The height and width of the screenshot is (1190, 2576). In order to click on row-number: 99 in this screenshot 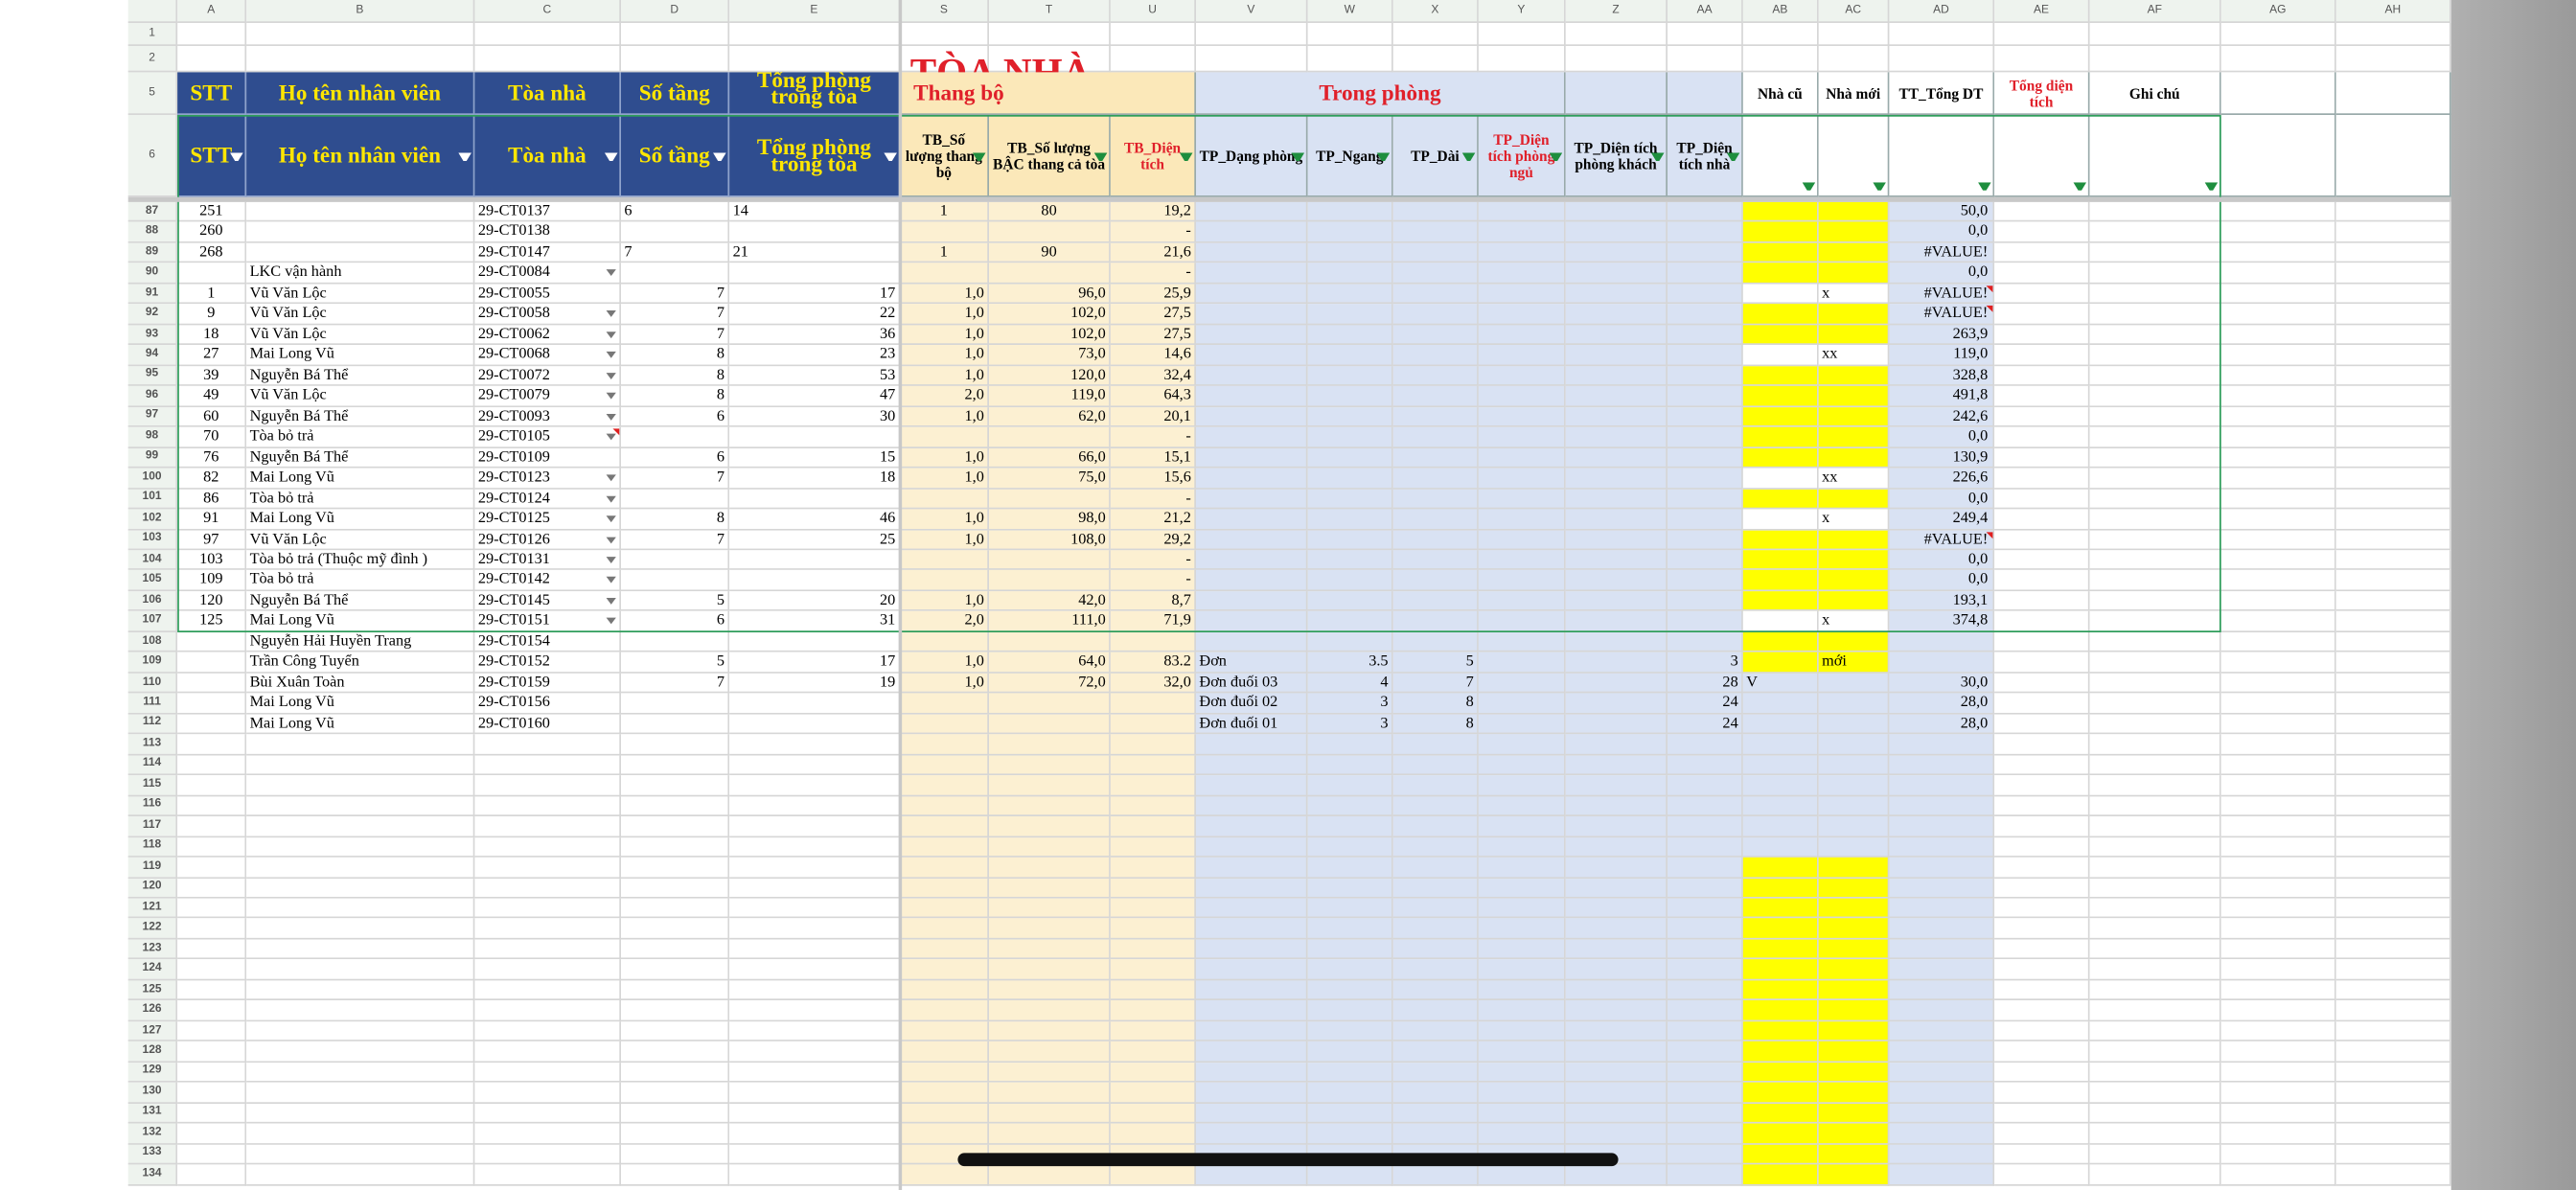, I will do `click(152, 458)`.